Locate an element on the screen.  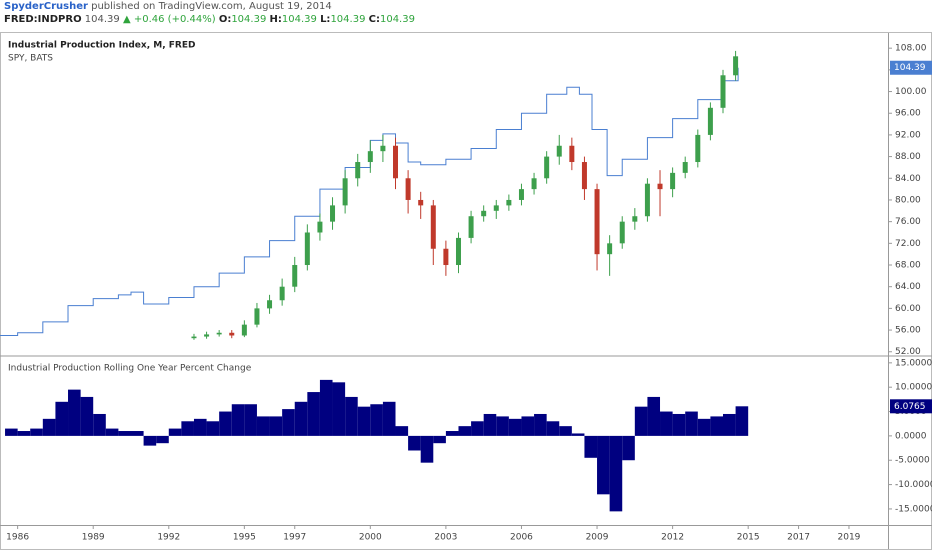
y-tick-label: -15.0000 is located at coordinates (913, 509).